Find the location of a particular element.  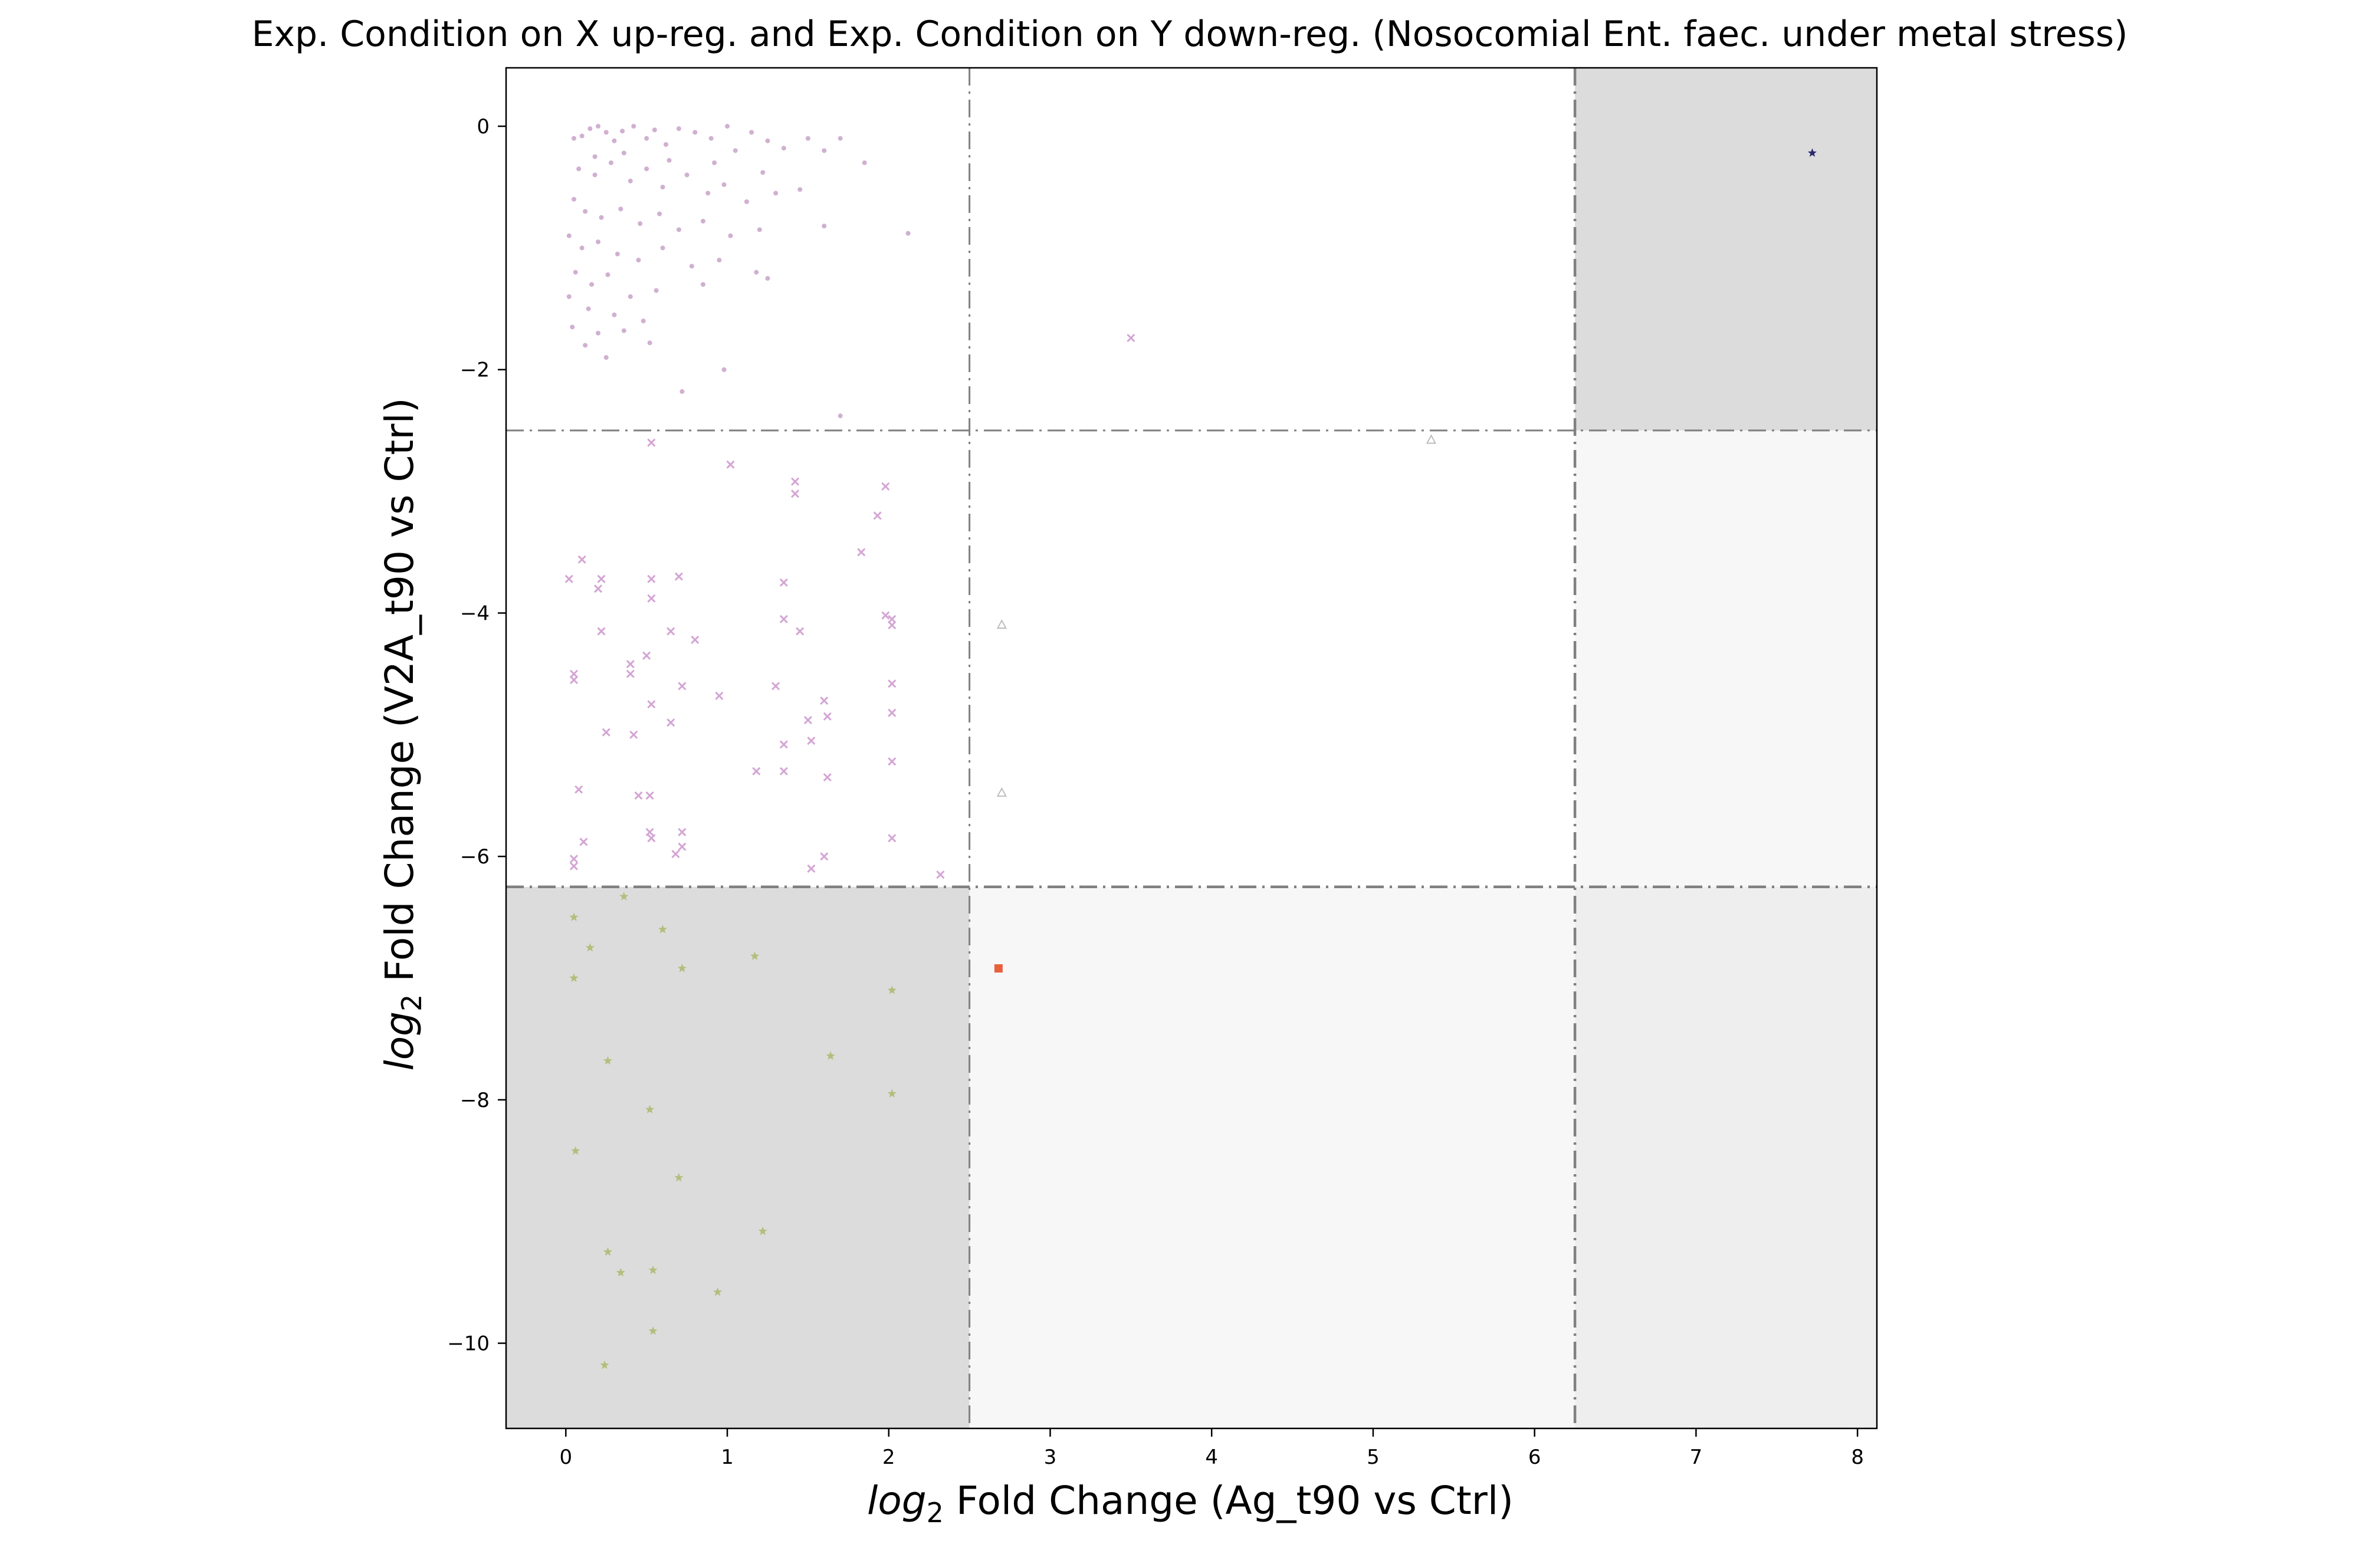

y-axis-label: log2 Fold Change (V2A_t90 vs Ctrl) is located at coordinates (402, 734).